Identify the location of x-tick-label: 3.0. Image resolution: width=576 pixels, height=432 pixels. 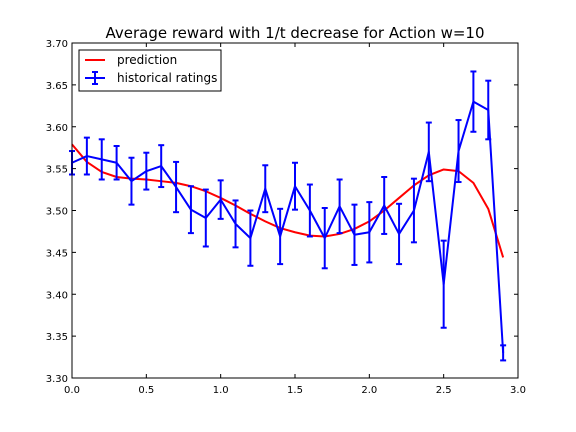
(518, 390).